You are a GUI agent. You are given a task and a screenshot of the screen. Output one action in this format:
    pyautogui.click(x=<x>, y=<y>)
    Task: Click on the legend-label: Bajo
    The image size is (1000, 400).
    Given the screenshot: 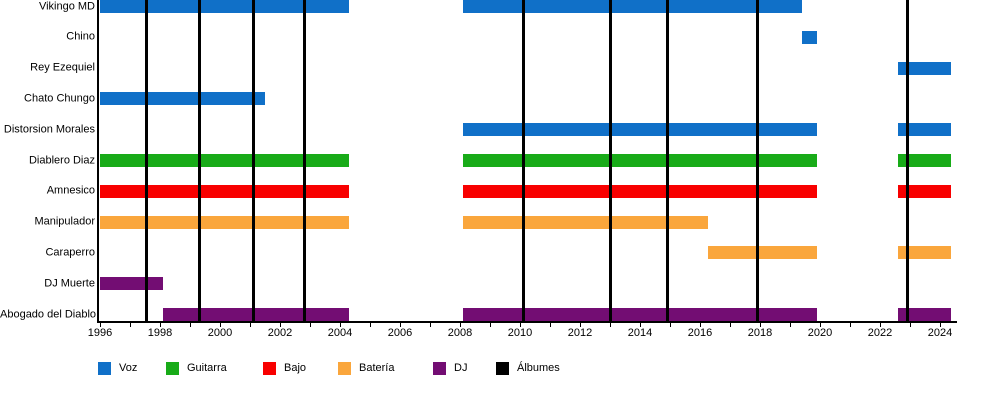 What is the action you would take?
    pyautogui.click(x=295, y=368)
    